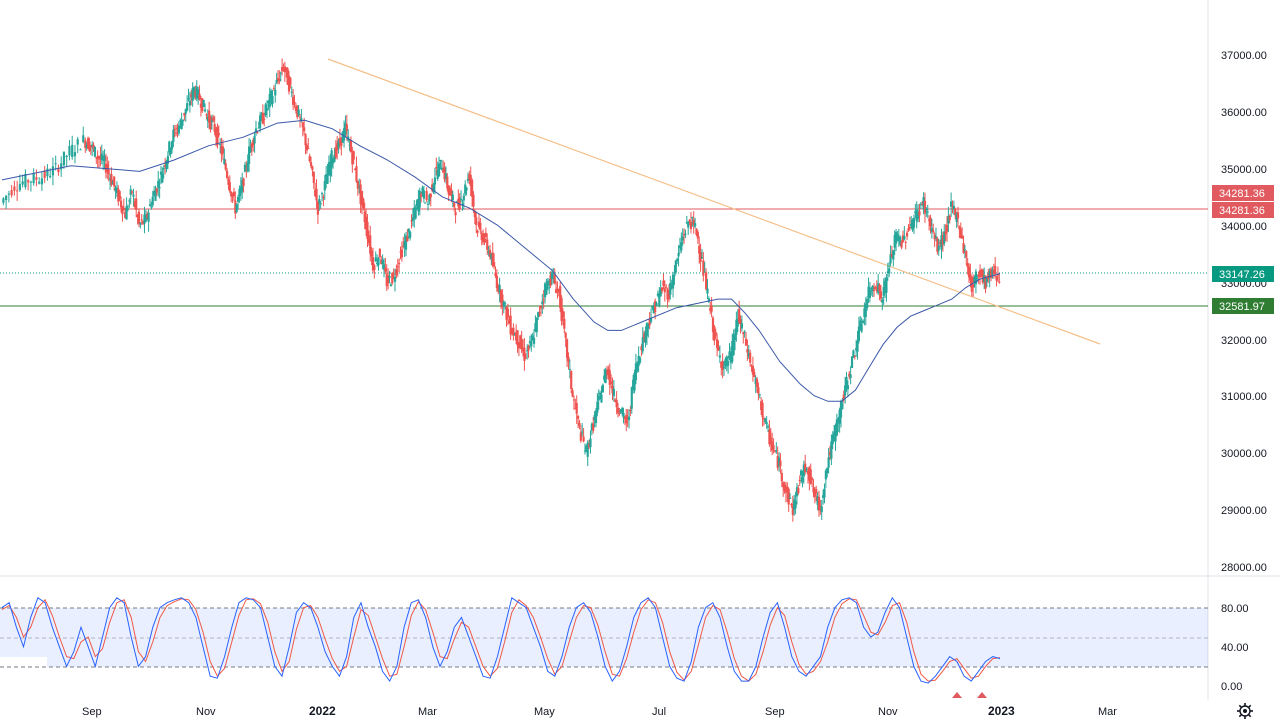 The height and width of the screenshot is (728, 1280). Describe the element at coordinates (1243, 306) in the screenshot. I see `support-badge: 32581.97` at that location.